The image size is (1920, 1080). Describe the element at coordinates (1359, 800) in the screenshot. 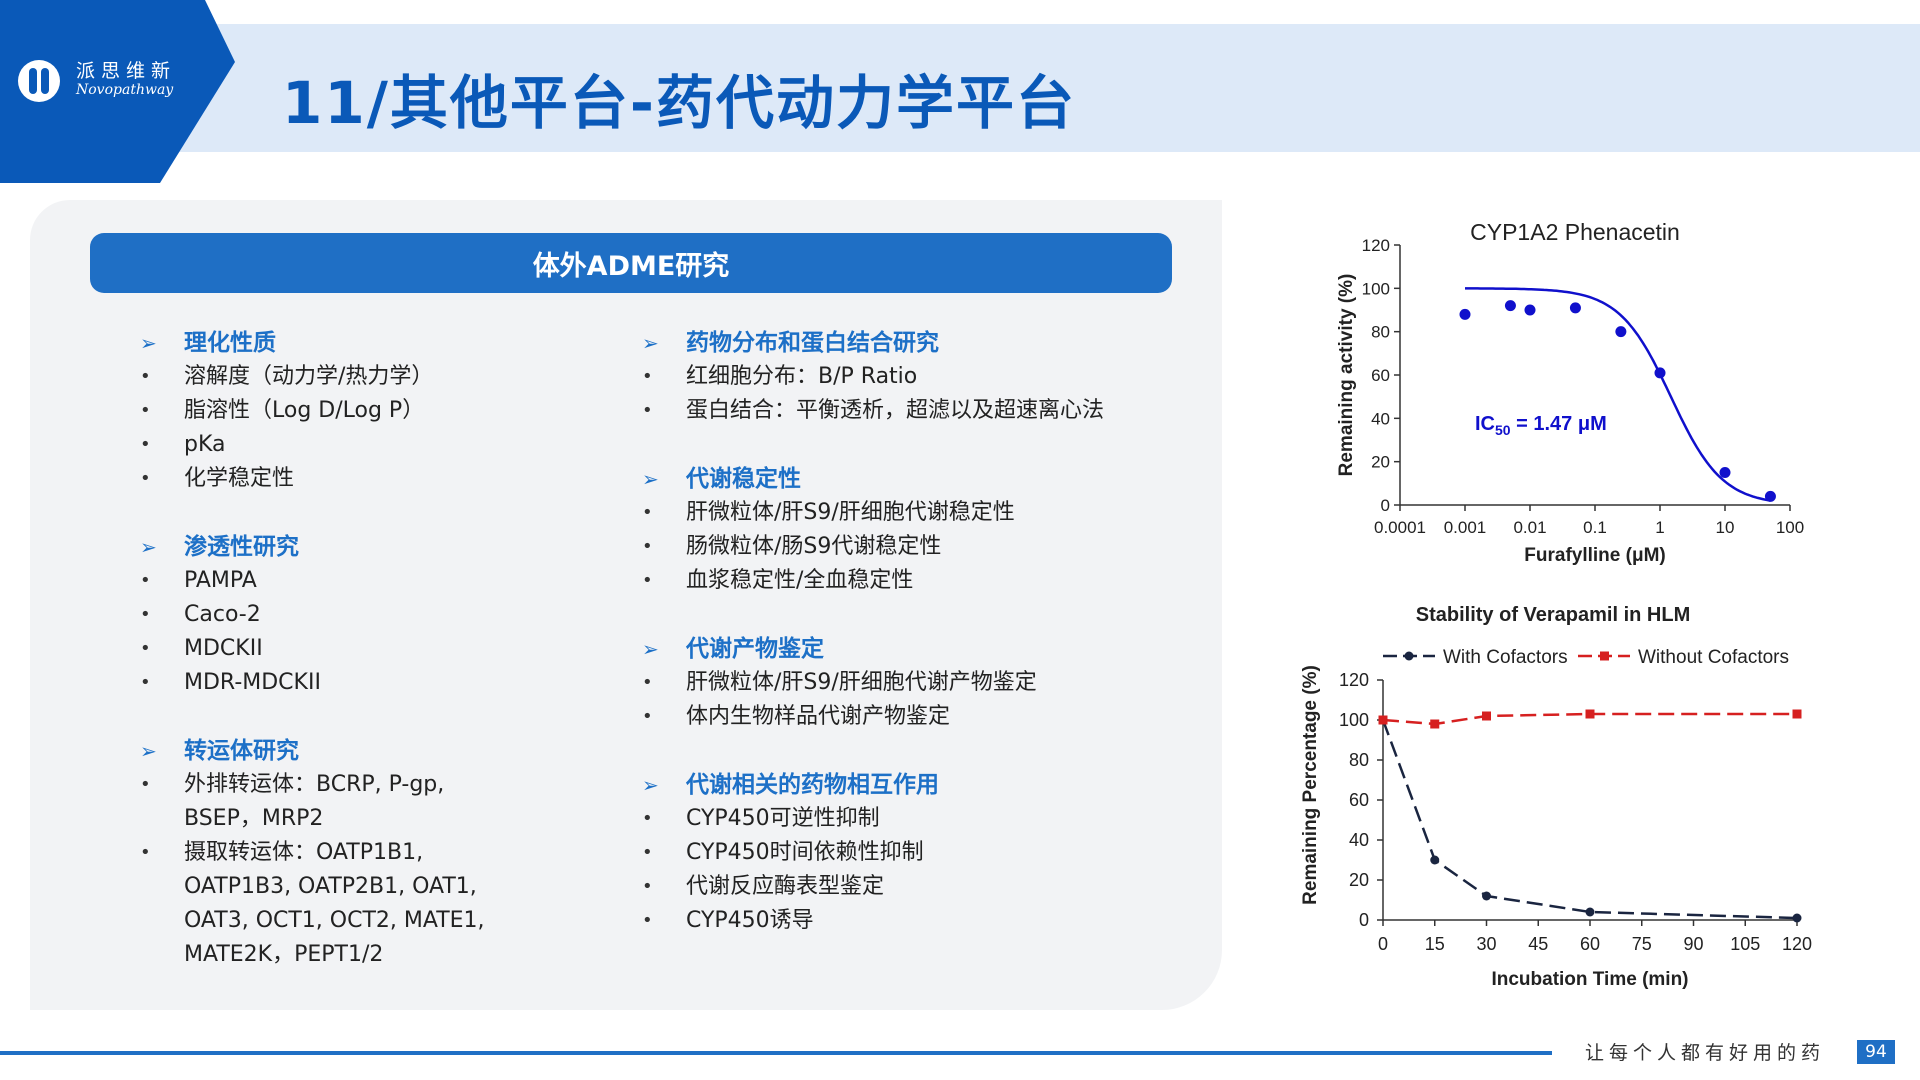

I see `chart2-y-tick-label: 60` at that location.